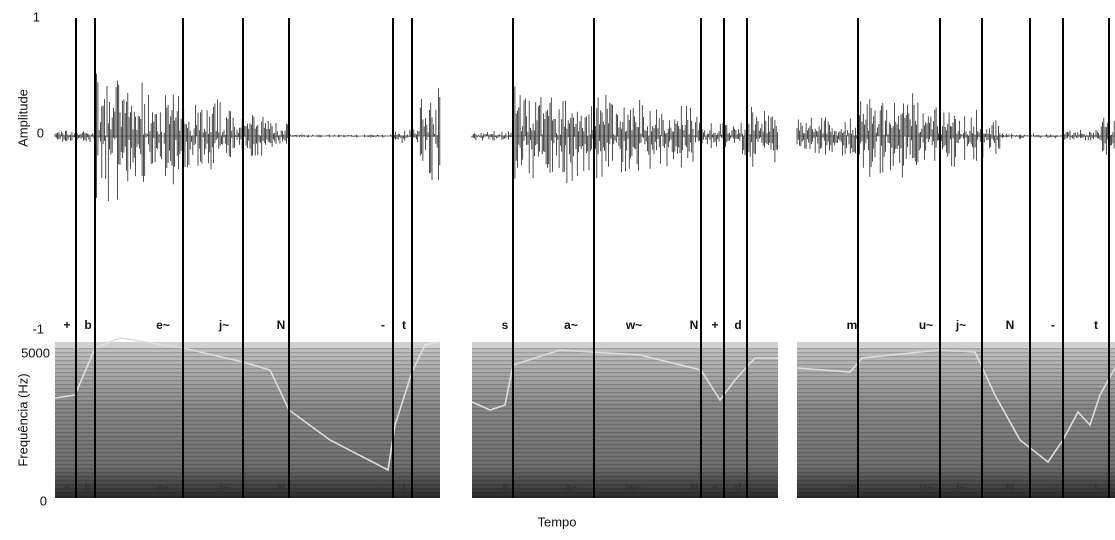 The height and width of the screenshot is (540, 1115). I want to click on axis-label: Frequência (Hz), so click(22, 419).